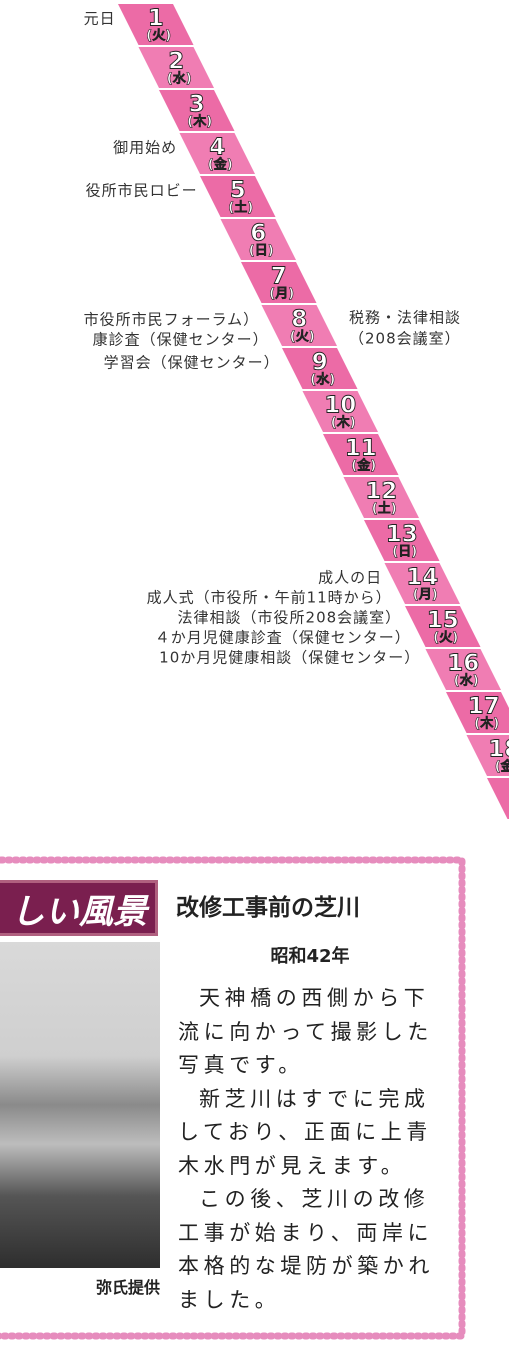 The image size is (509, 1347). Describe the element at coordinates (79, 908) in the screenshot. I see `banner: しい風景` at that location.